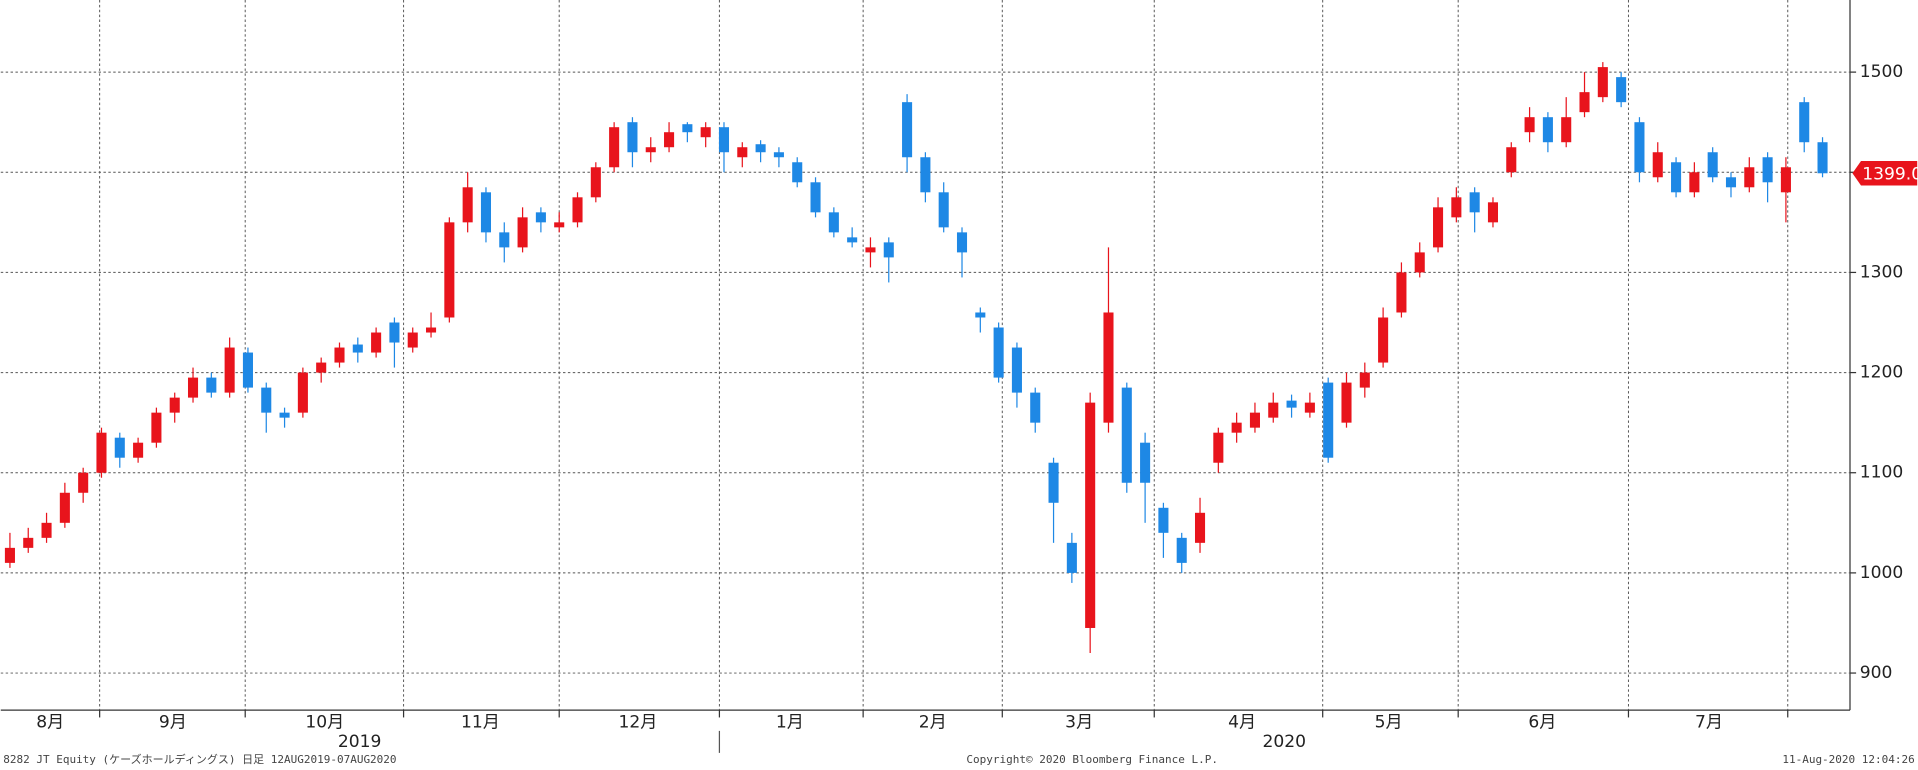 Image resolution: width=1918 pixels, height=770 pixels. Describe the element at coordinates (1079, 722) in the screenshot. I see `month-label: 3月` at that location.